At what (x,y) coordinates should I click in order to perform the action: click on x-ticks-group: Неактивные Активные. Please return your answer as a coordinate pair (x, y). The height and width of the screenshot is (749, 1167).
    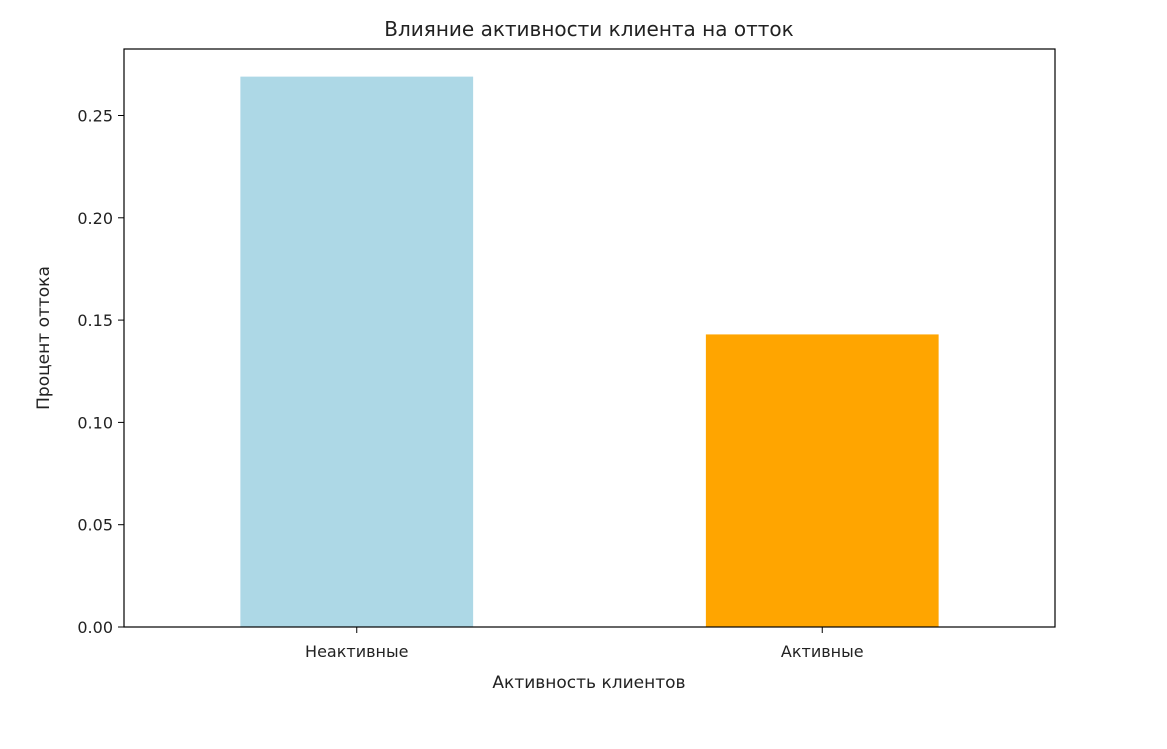
    Looking at the image, I should click on (584, 644).